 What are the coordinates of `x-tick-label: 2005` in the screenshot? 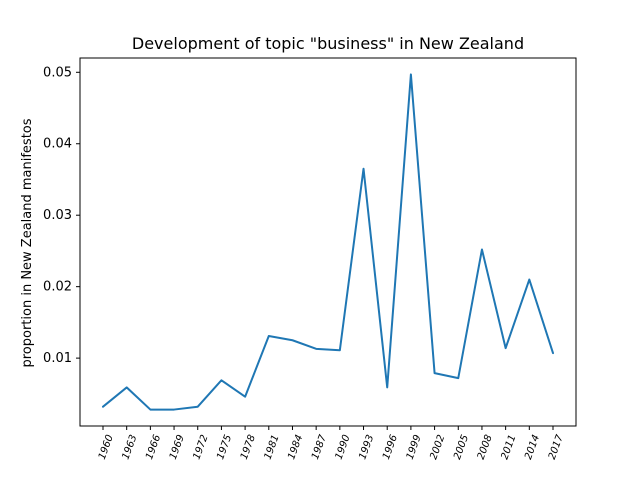 It's located at (461, 447).